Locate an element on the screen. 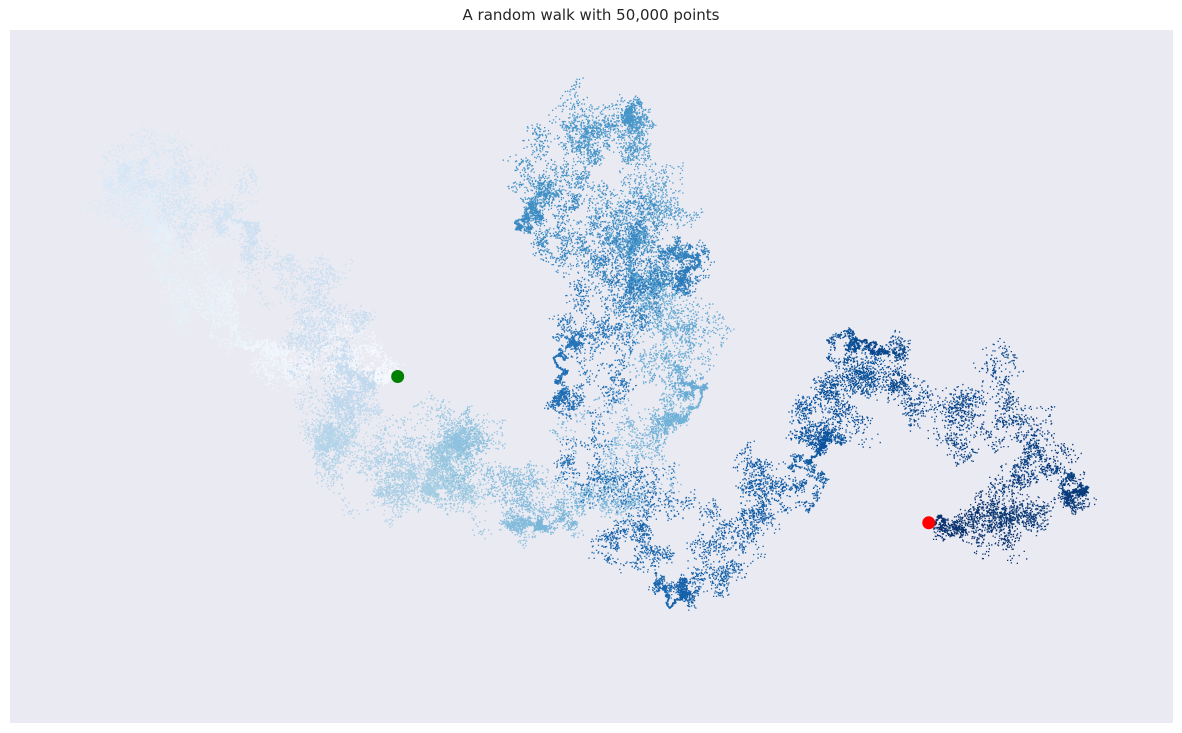  chart-title: A random walk with 50,000 points is located at coordinates (591, 15).